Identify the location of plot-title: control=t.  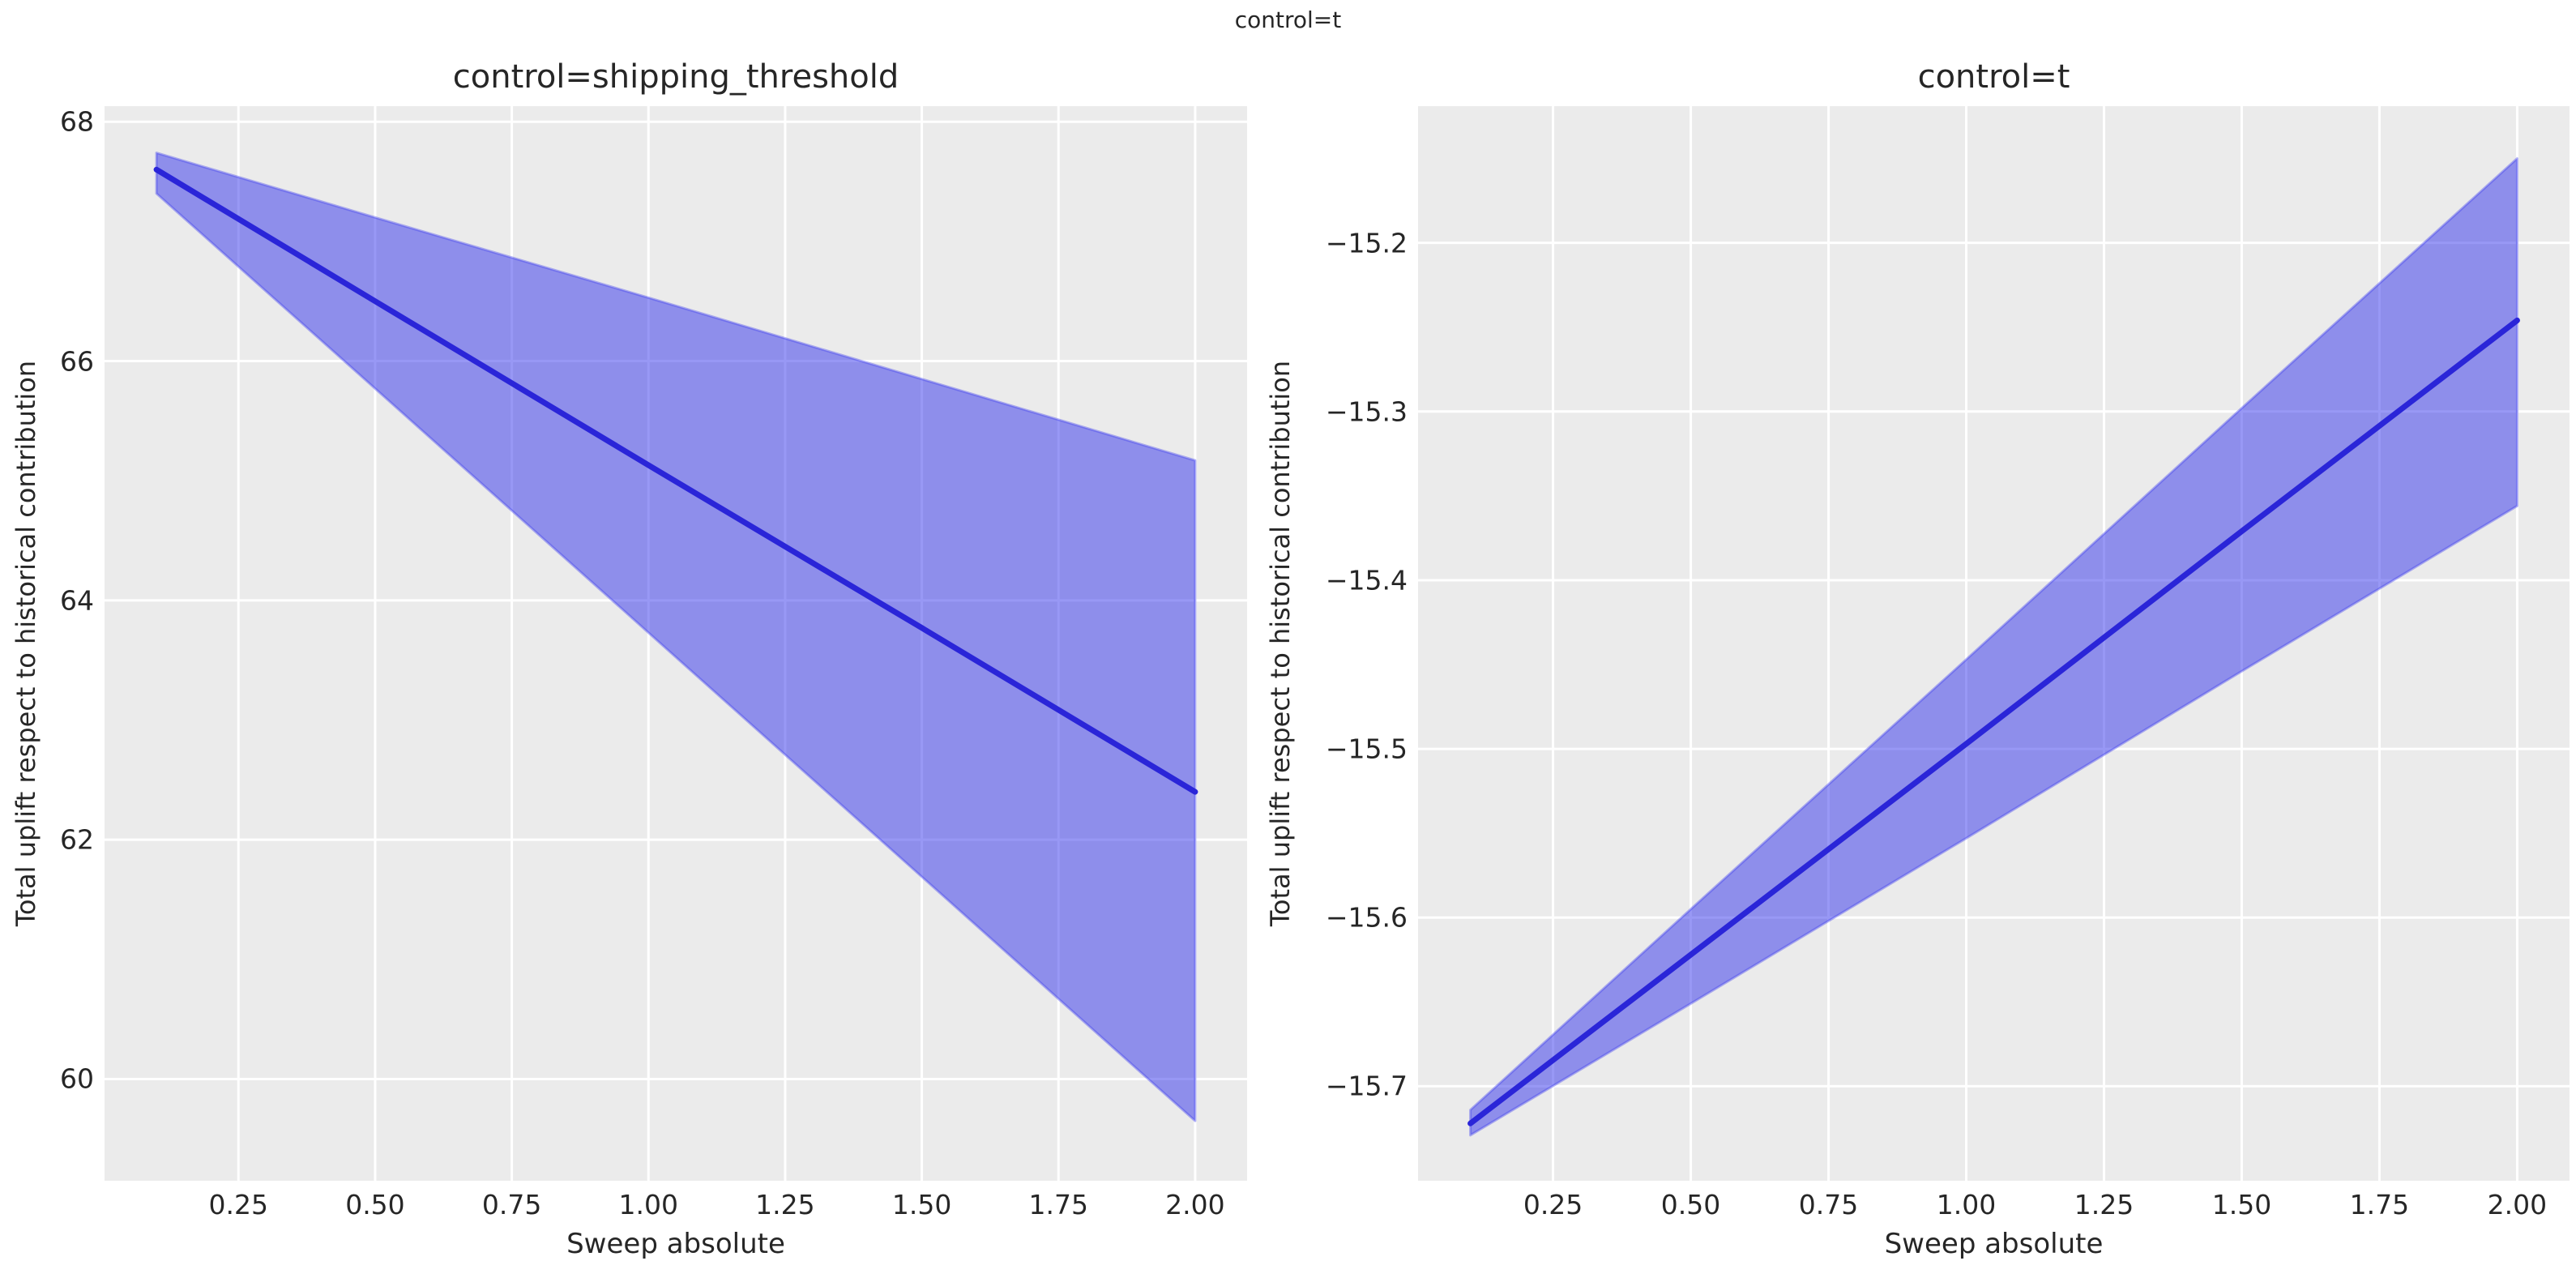
(1993, 77).